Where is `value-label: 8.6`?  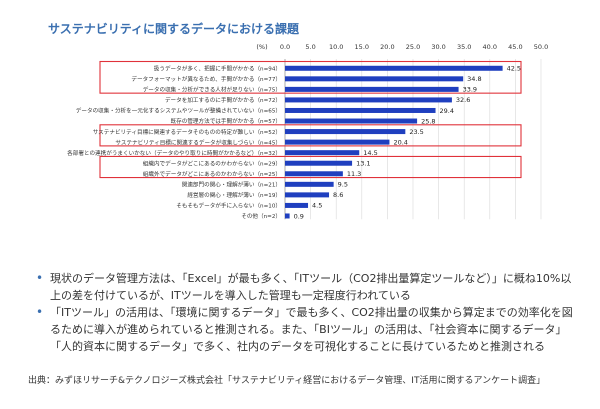 value-label: 8.6 is located at coordinates (338, 195).